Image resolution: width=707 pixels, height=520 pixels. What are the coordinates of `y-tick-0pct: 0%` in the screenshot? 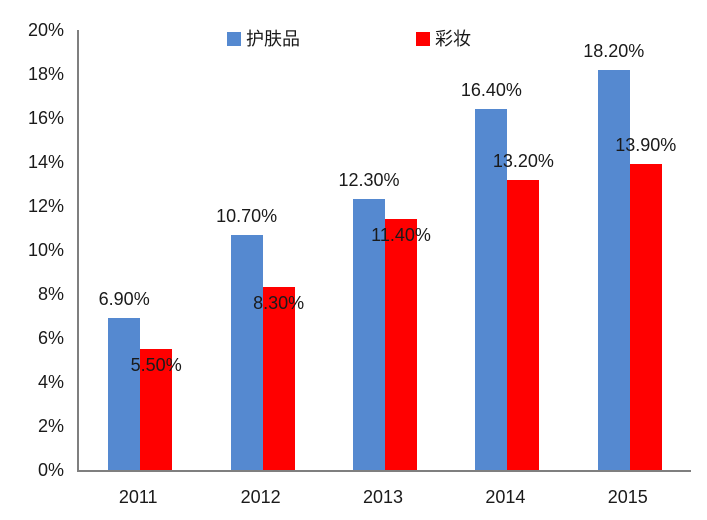 It's located at (50, 470).